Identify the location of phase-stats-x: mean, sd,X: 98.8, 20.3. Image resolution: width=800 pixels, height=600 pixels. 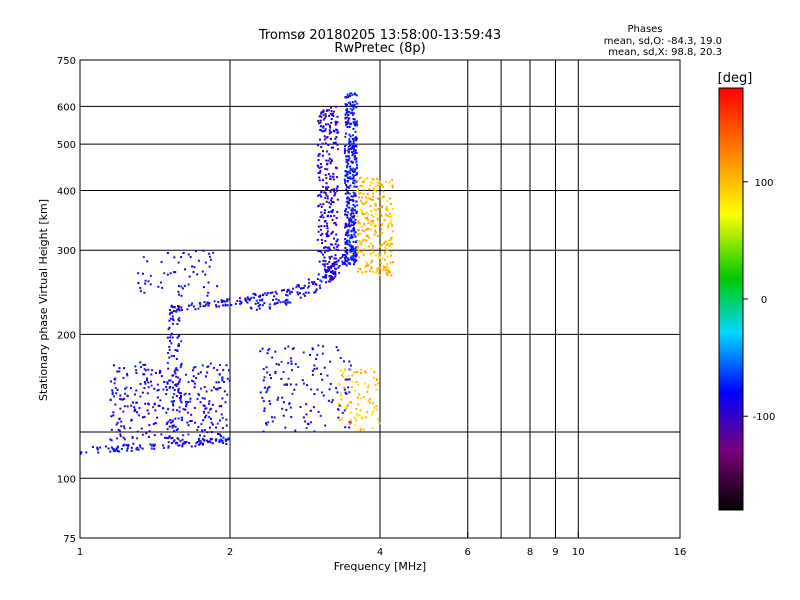
(665, 52).